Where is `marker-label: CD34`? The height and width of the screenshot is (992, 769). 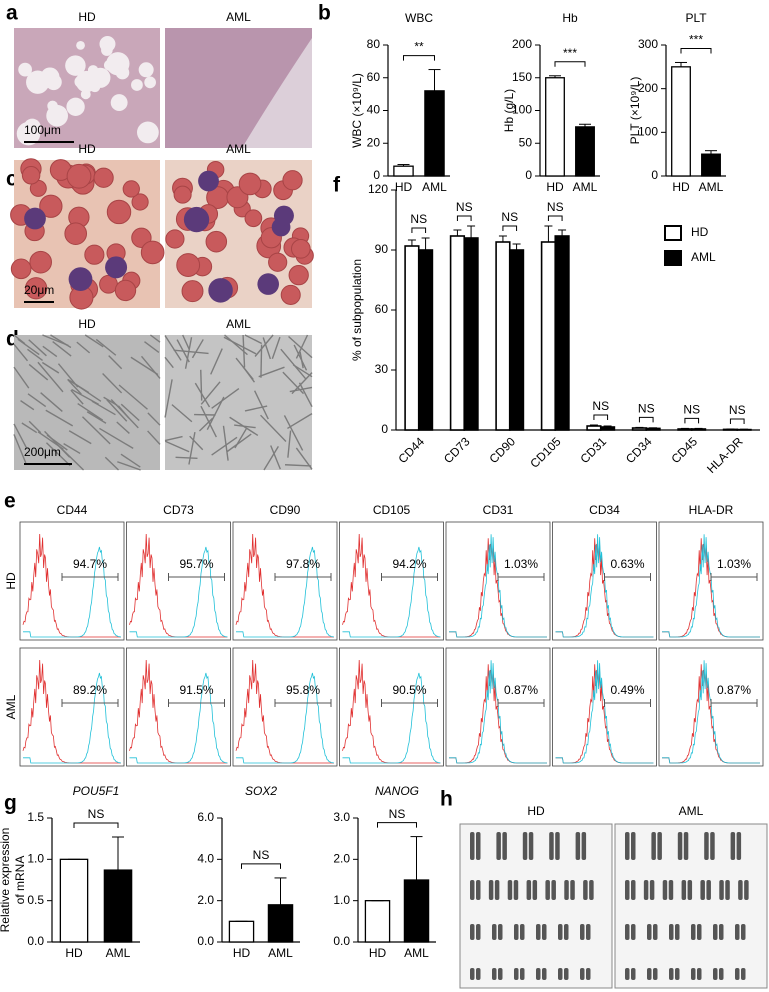
marker-label: CD34 is located at coordinates (604, 510).